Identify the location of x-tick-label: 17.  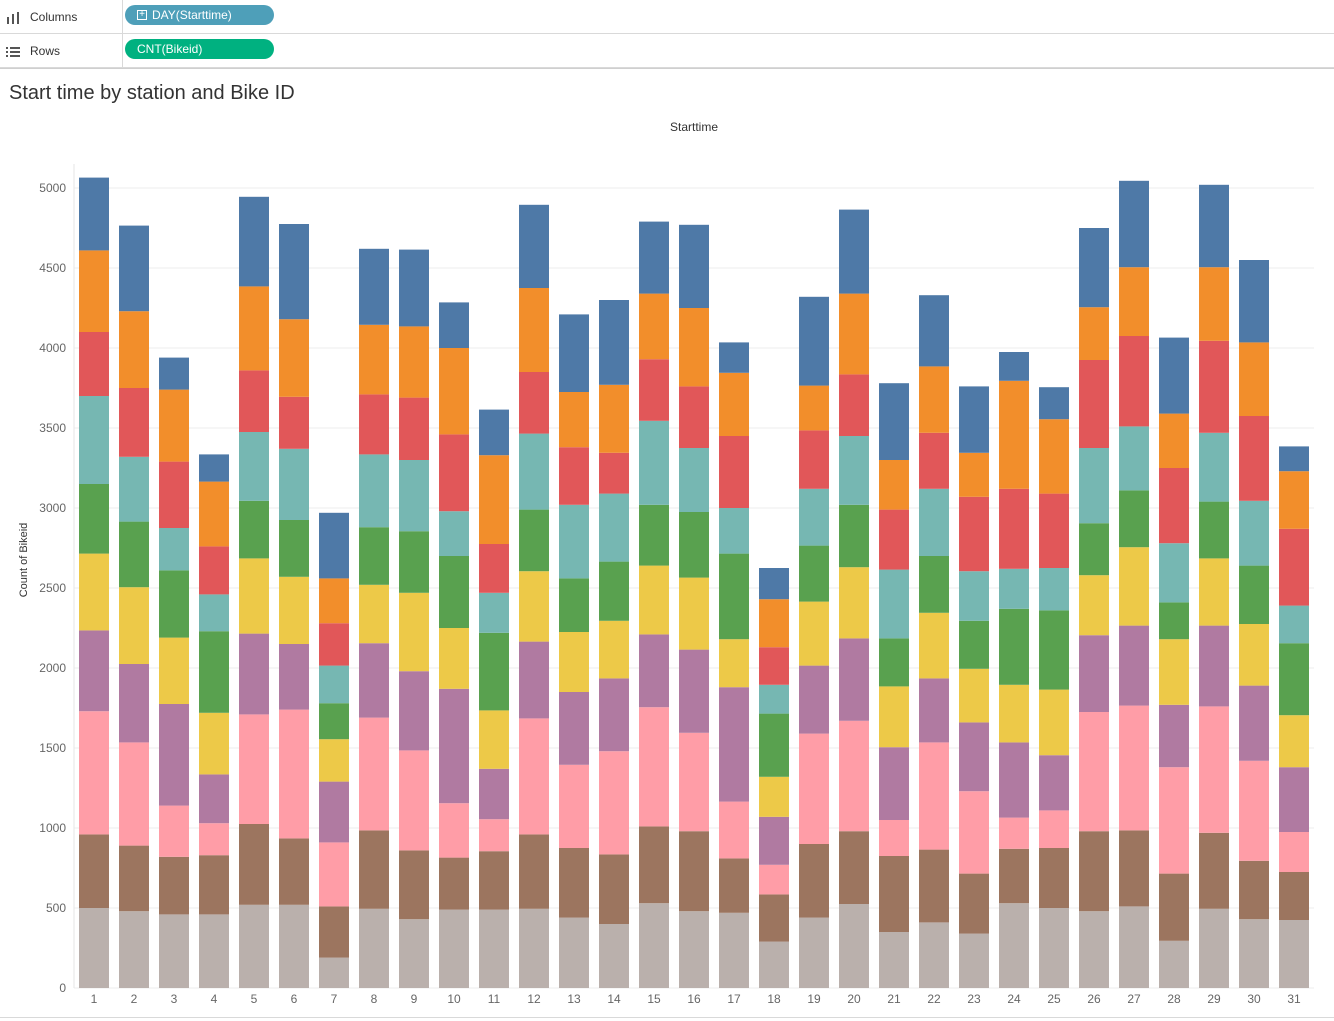
(734, 999).